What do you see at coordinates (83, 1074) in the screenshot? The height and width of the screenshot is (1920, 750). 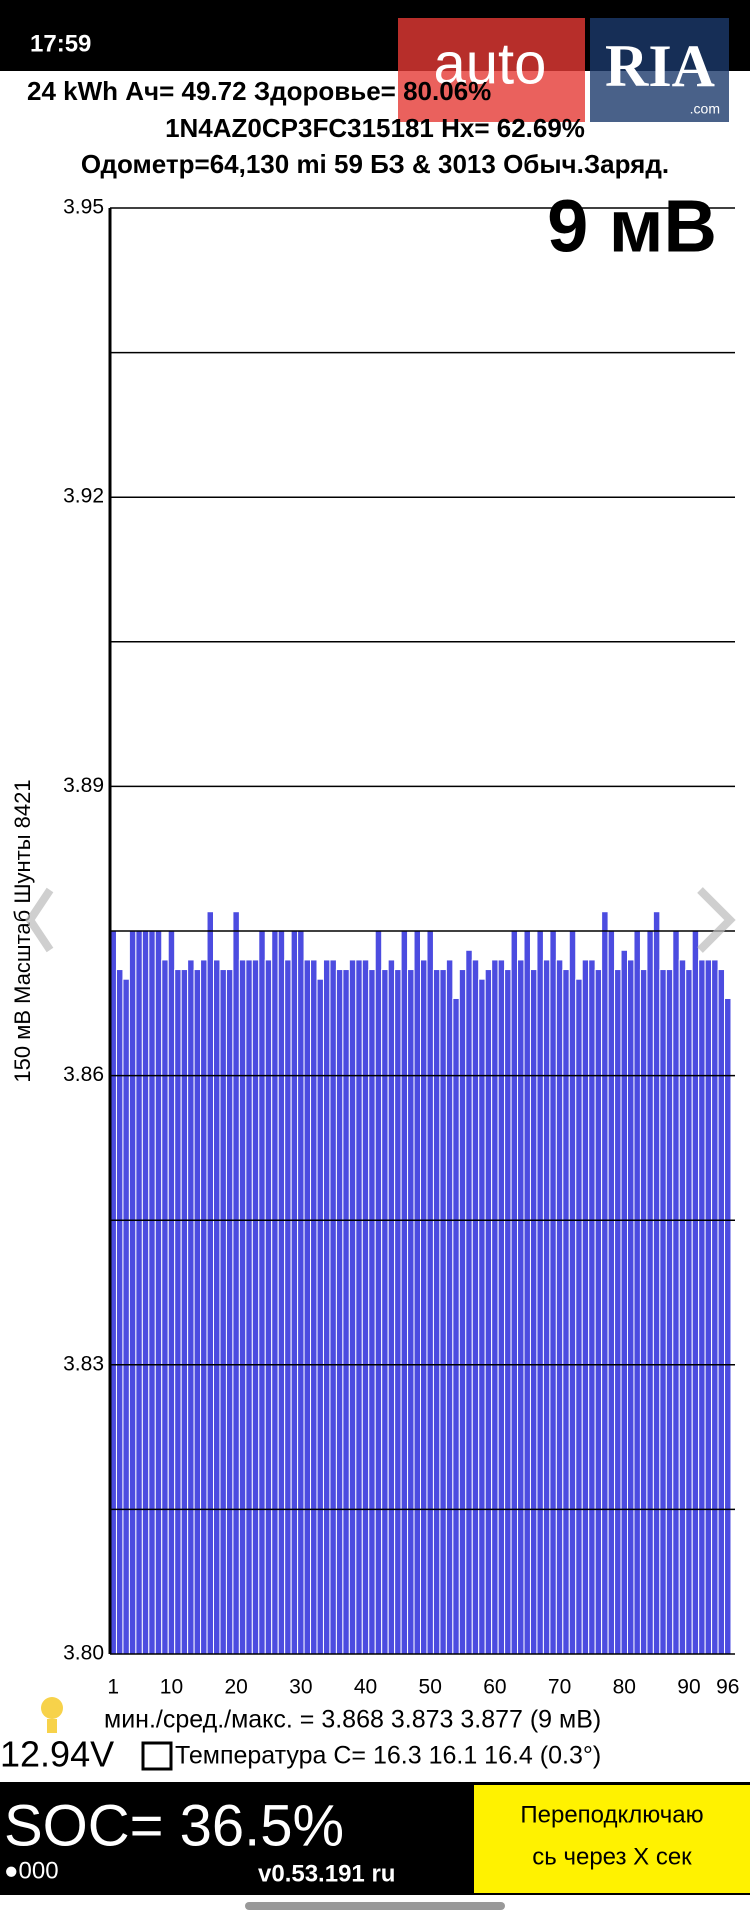 I see `y-tick-label: 3.86` at bounding box center [83, 1074].